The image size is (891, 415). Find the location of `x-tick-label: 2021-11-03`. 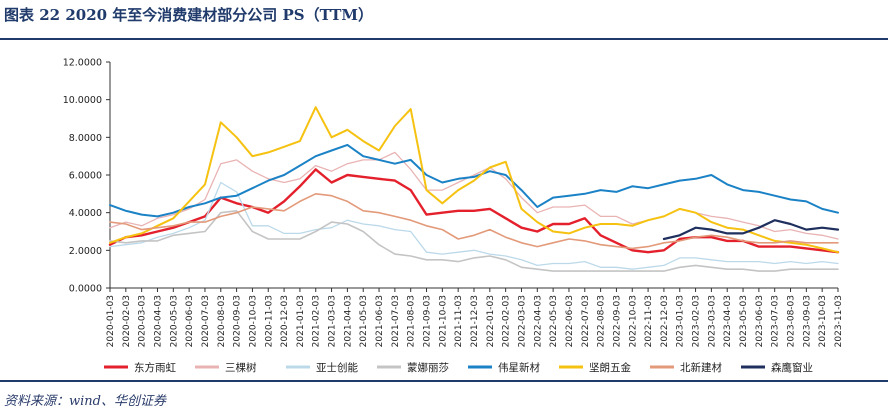

x-tick-label: 2021-11-03 is located at coordinates (459, 321).